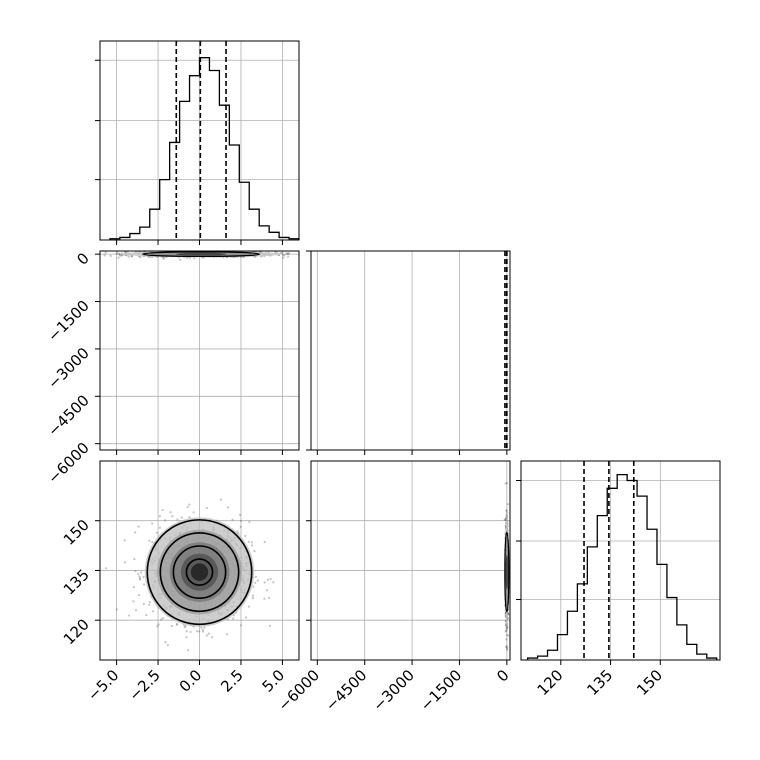 The width and height of the screenshot is (760, 760). I want to click on x-tick-label: 135, so click(599, 682).